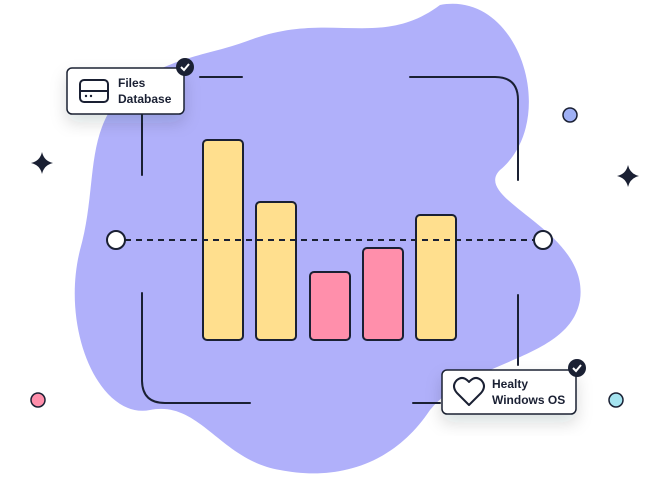 Image resolution: width=660 pixels, height=481 pixels. I want to click on card-text: Database, so click(145, 99).